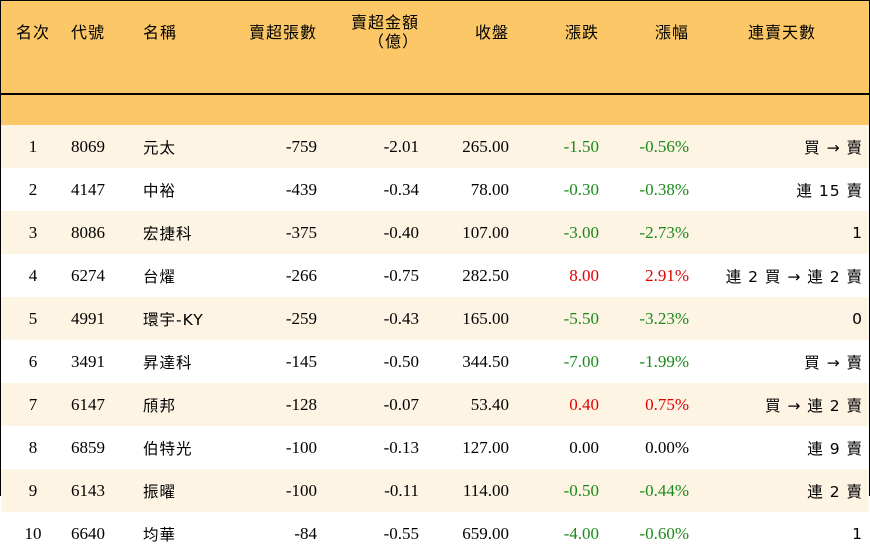  What do you see at coordinates (160, 276) in the screenshot?
I see `cell-name: 台燿` at bounding box center [160, 276].